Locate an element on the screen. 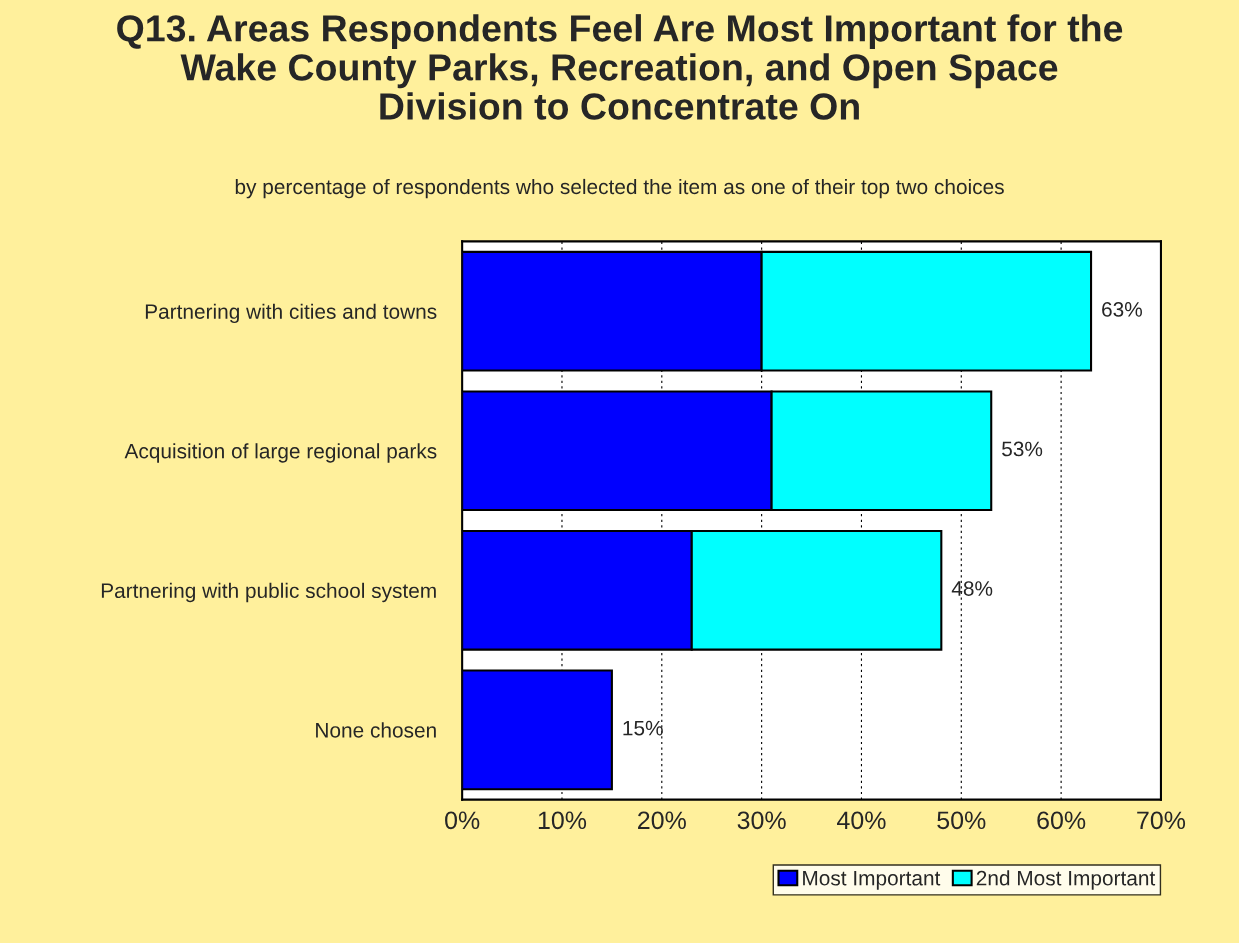 Image resolution: width=1239 pixels, height=943 pixels. x-tick-label: 20% is located at coordinates (662, 820).